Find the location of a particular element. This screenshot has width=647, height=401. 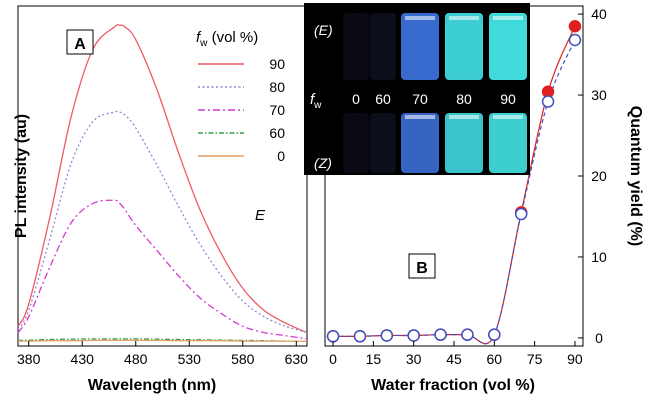

x-tick-label: 430 is located at coordinates (83, 359).